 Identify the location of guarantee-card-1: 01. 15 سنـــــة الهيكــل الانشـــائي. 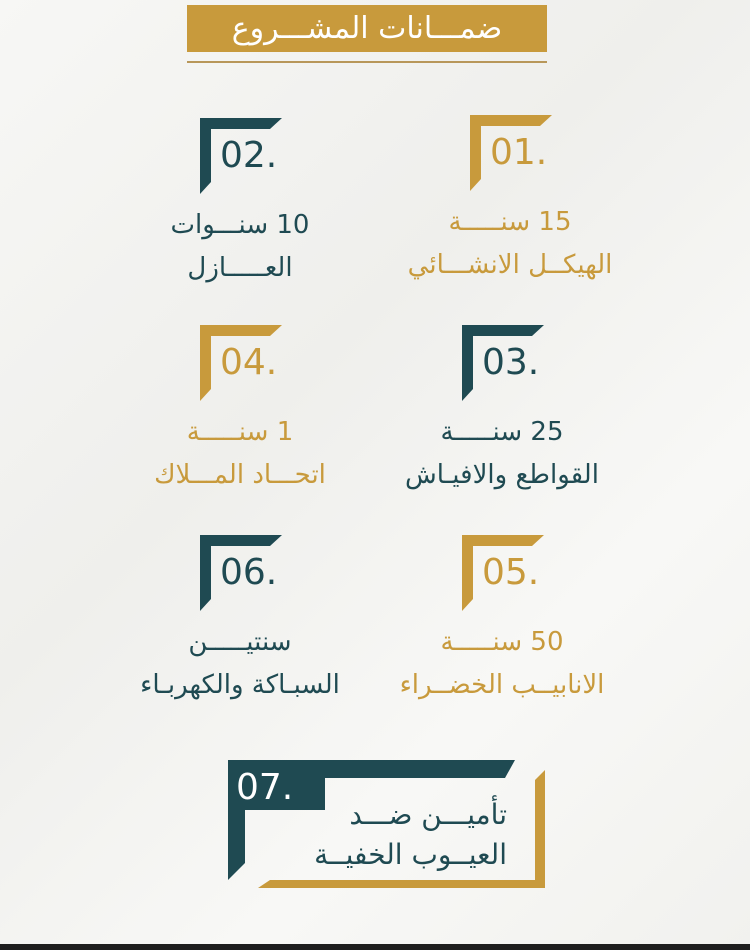
(510, 215).